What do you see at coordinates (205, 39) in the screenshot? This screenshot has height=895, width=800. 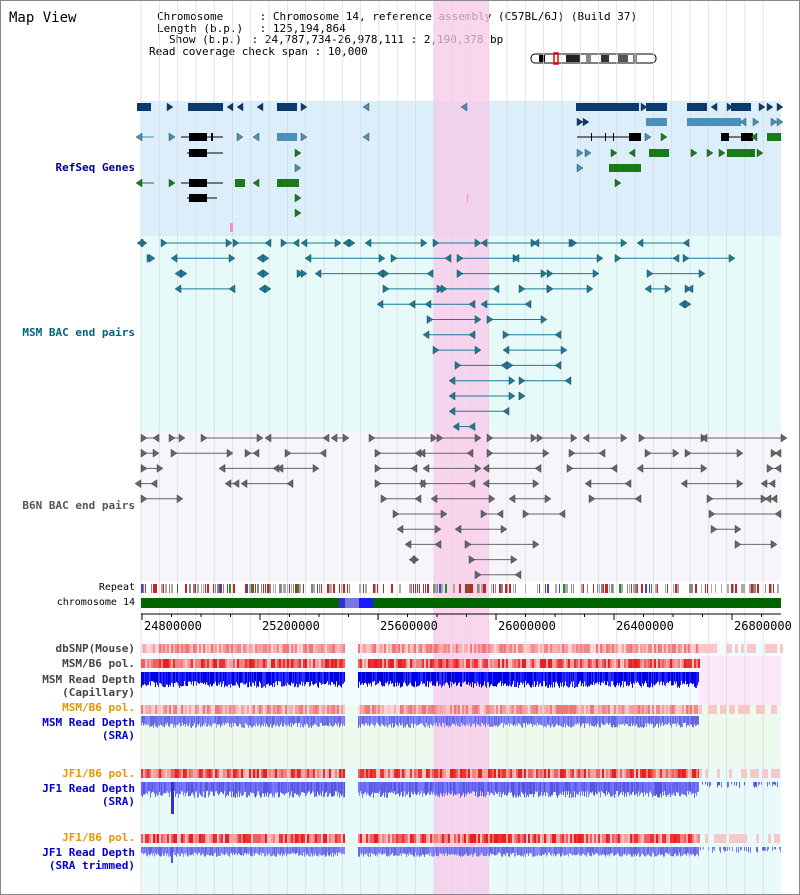 I see `show-label: Show (b.p.)` at bounding box center [205, 39].